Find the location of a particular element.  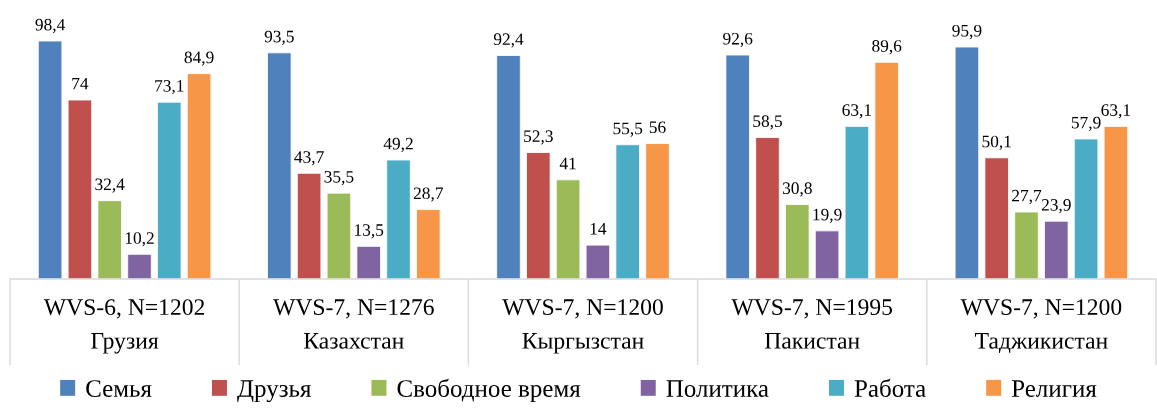

data-label: 52,3 is located at coordinates (538, 137).